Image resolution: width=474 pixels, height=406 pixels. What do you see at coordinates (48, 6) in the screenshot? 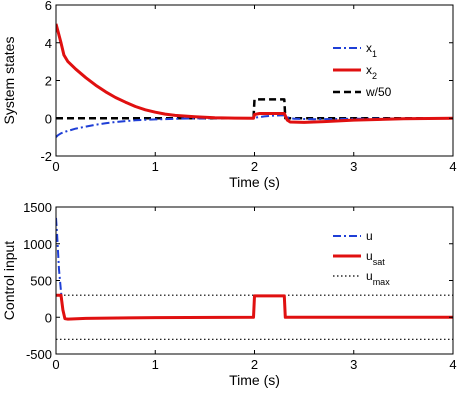
I see `y-tick-label: 6` at bounding box center [48, 6].